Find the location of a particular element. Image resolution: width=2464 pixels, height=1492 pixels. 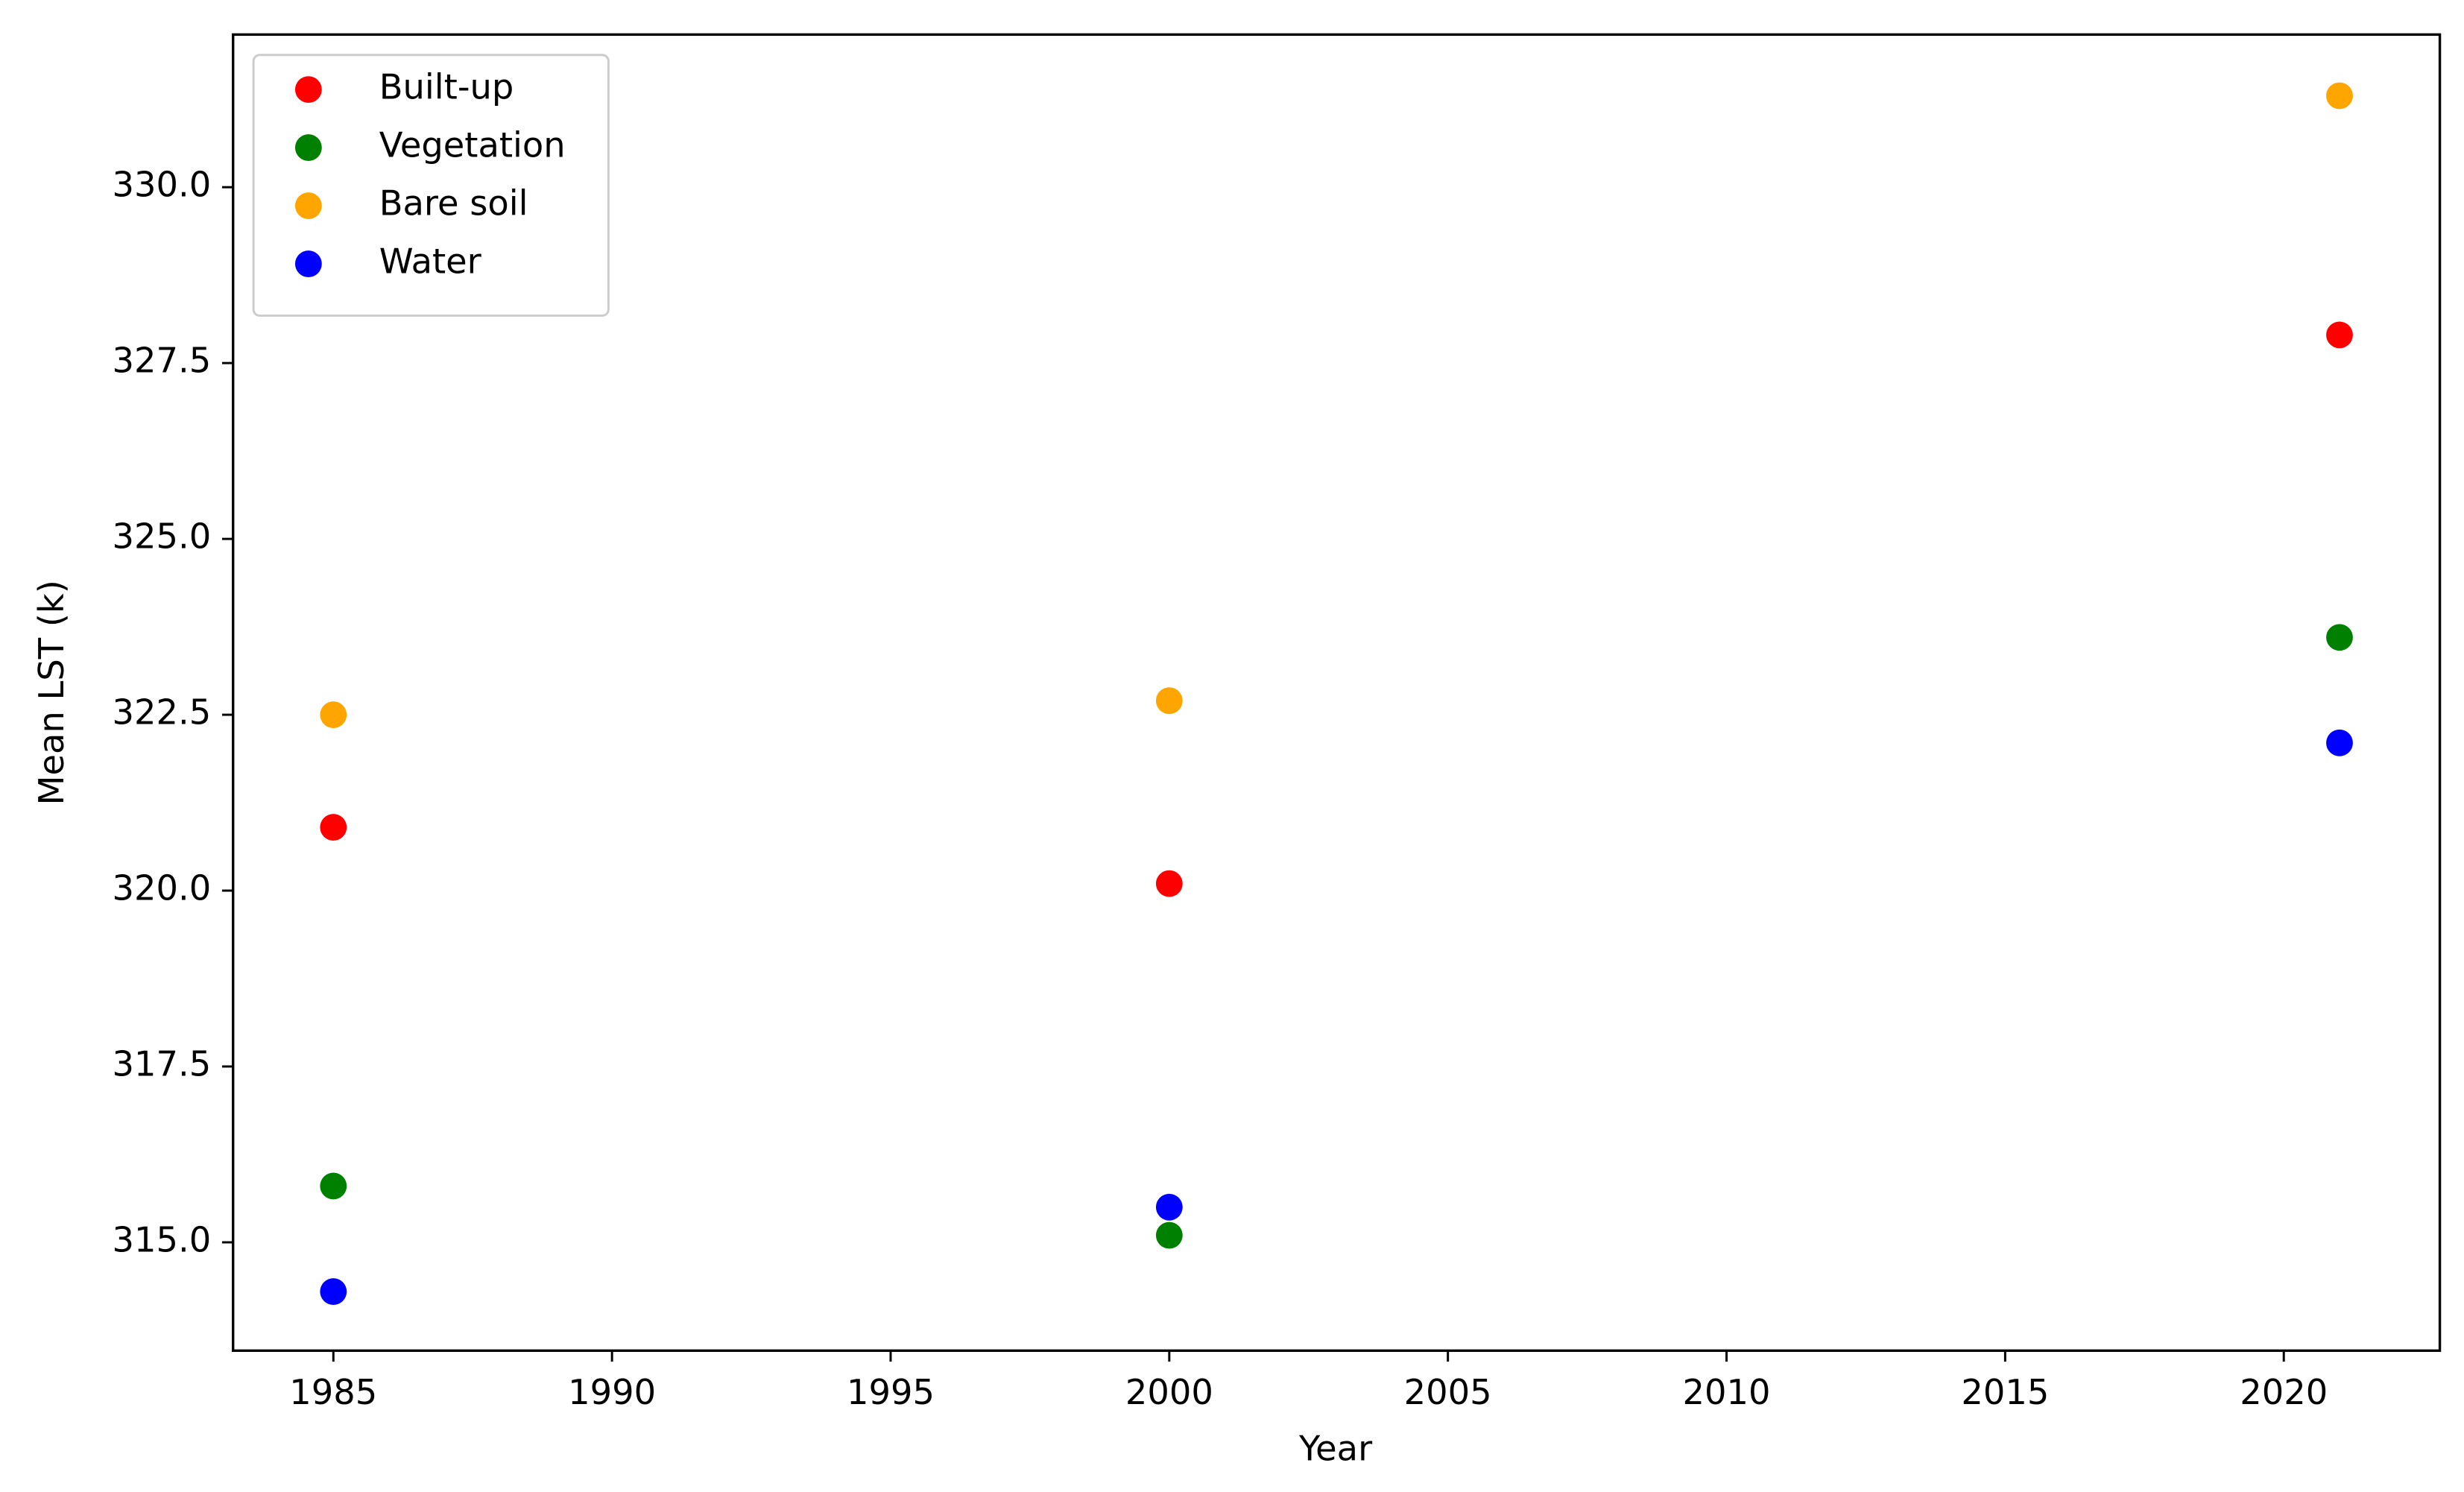

legend-box is located at coordinates (431, 185).